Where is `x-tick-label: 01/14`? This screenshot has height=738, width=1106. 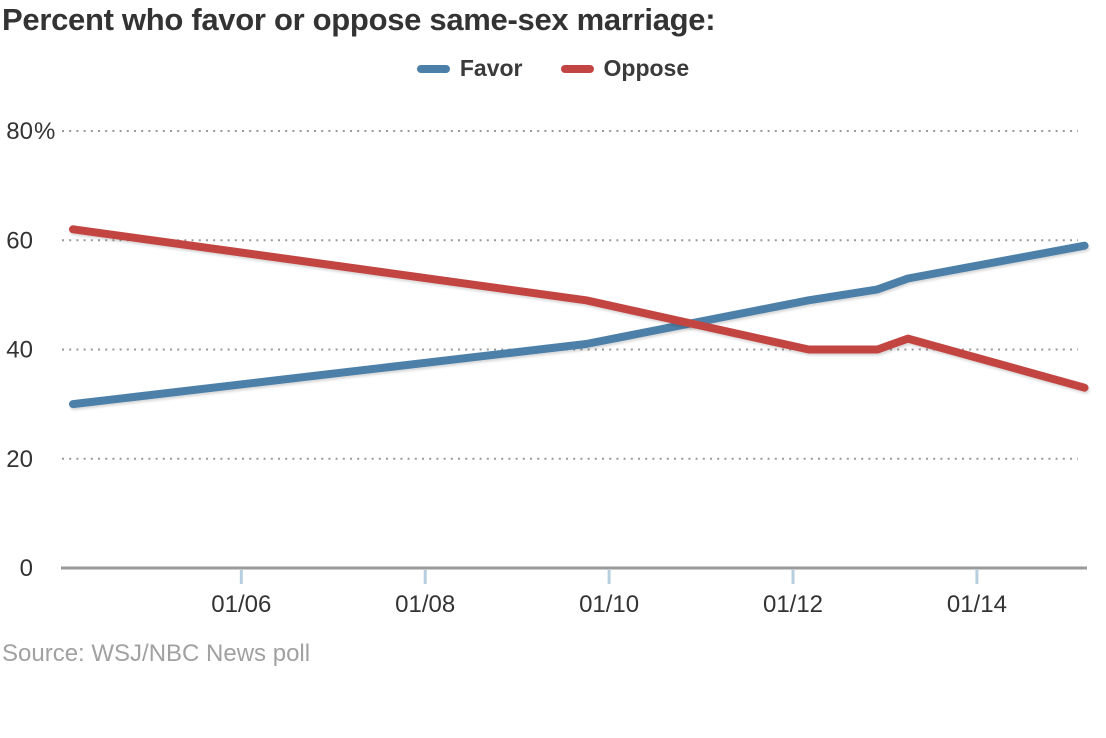
x-tick-label: 01/14 is located at coordinates (977, 604).